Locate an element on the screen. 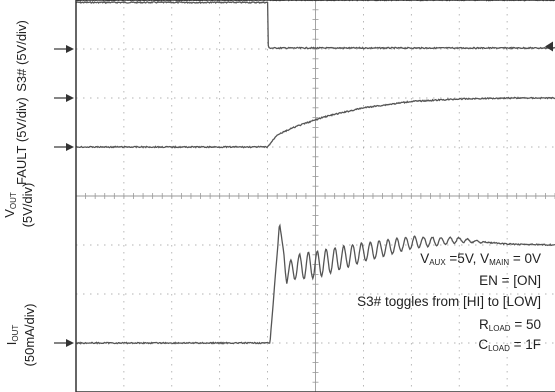  condition-line-4: RLOAD = 50 is located at coordinates (510, 325).